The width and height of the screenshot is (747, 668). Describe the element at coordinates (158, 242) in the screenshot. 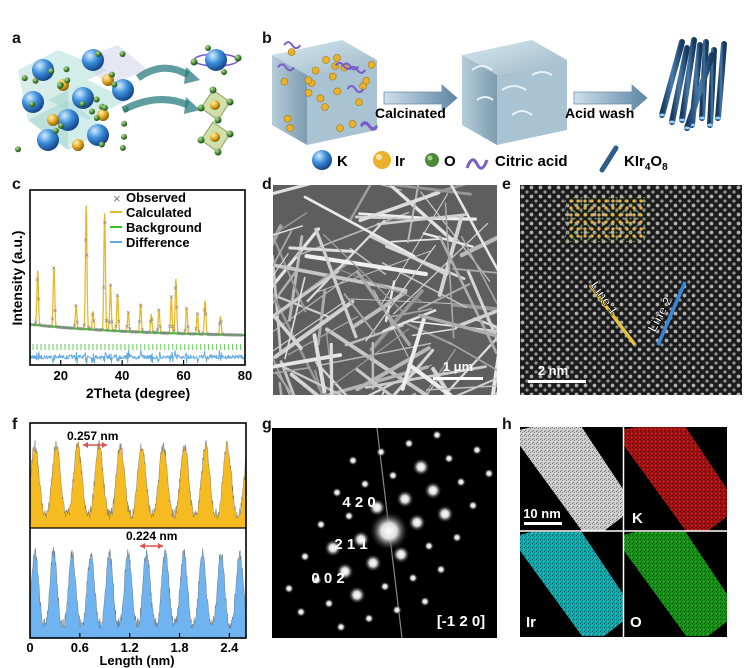

I see `legend-difference: Difference` at that location.